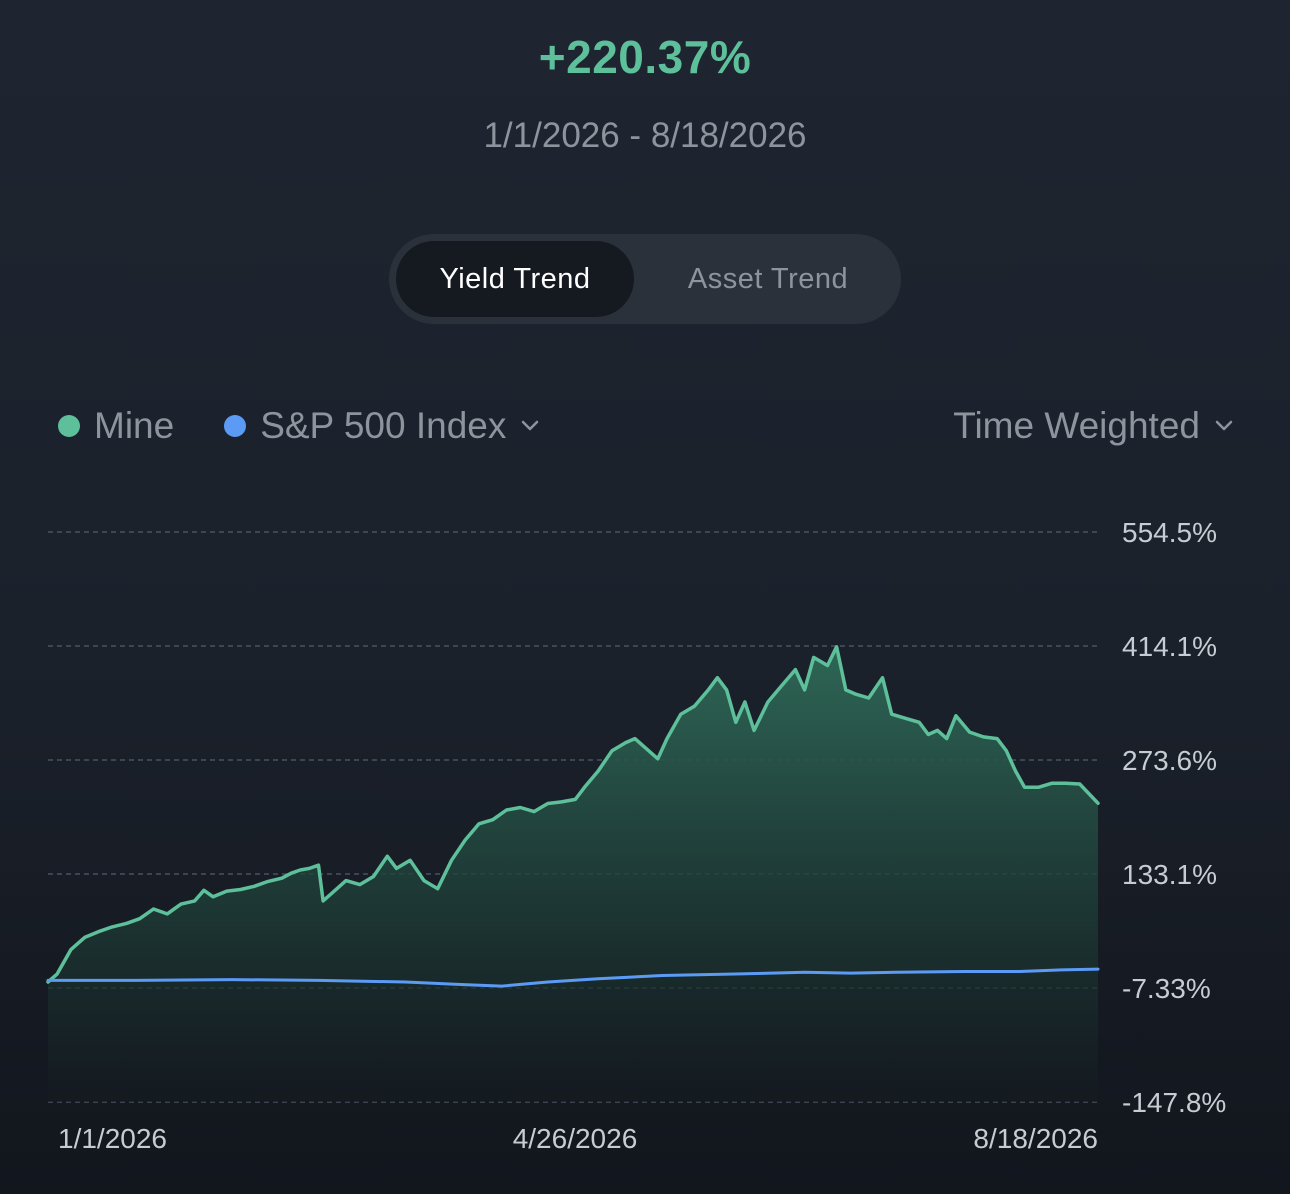 The height and width of the screenshot is (1194, 1290). I want to click on return-method-label: Time Weighted, so click(1076, 425).